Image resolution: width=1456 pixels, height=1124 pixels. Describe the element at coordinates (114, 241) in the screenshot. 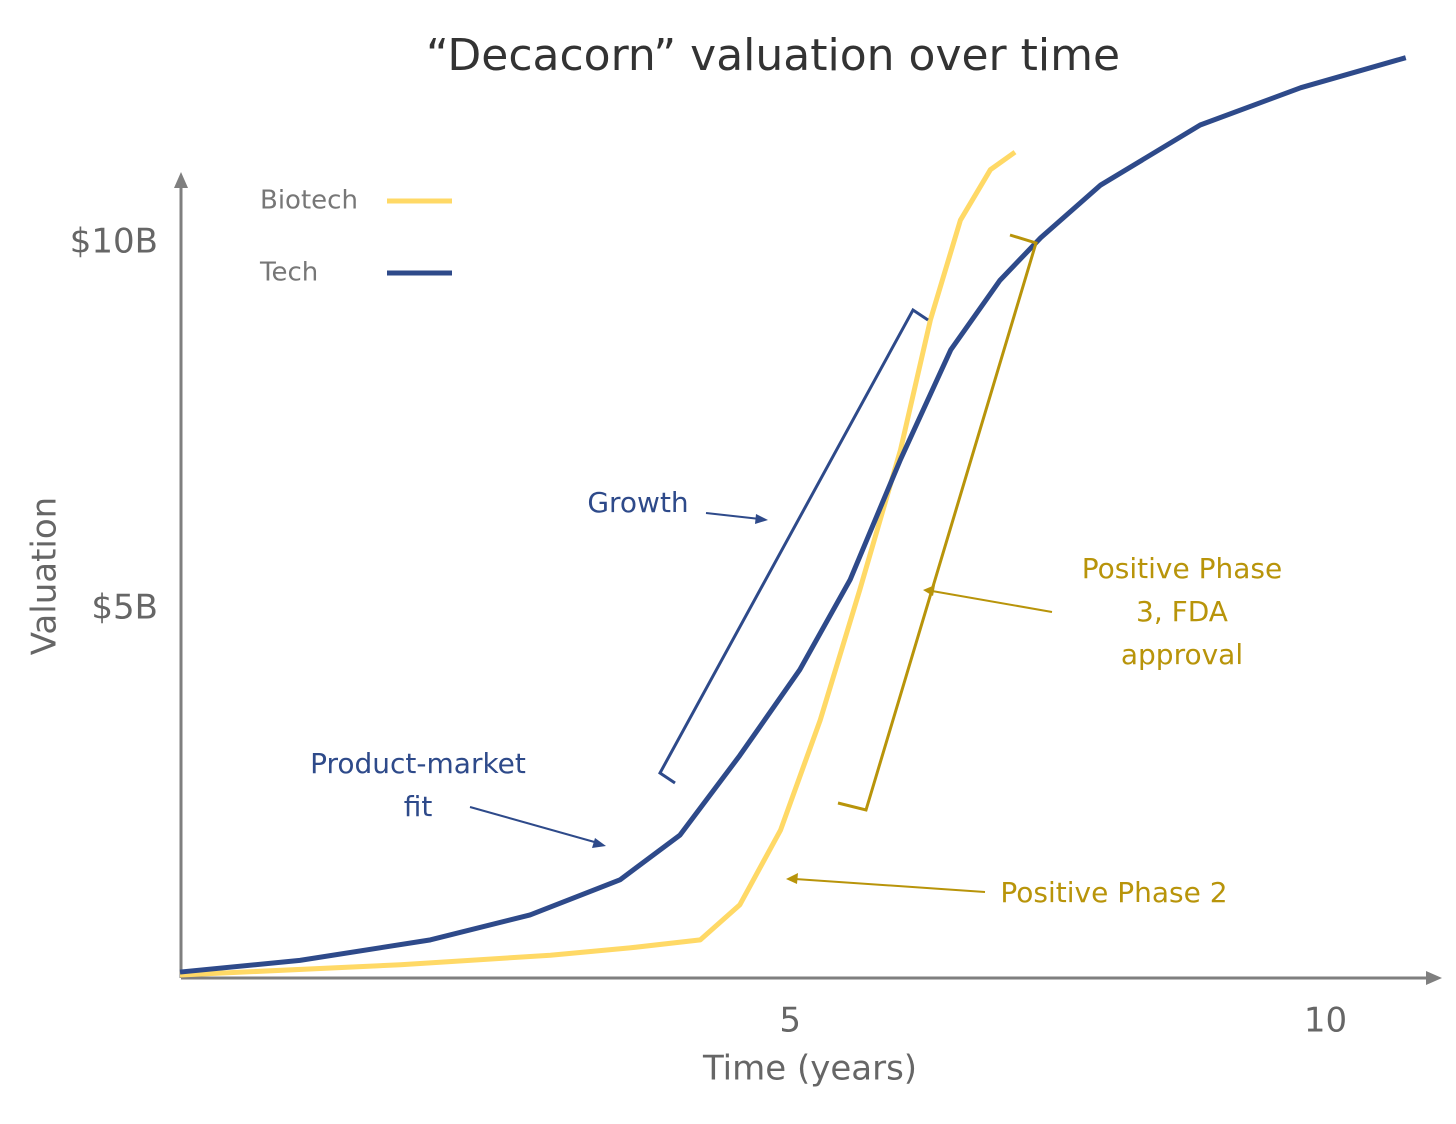

I see `y-tick-label: $10B` at that location.